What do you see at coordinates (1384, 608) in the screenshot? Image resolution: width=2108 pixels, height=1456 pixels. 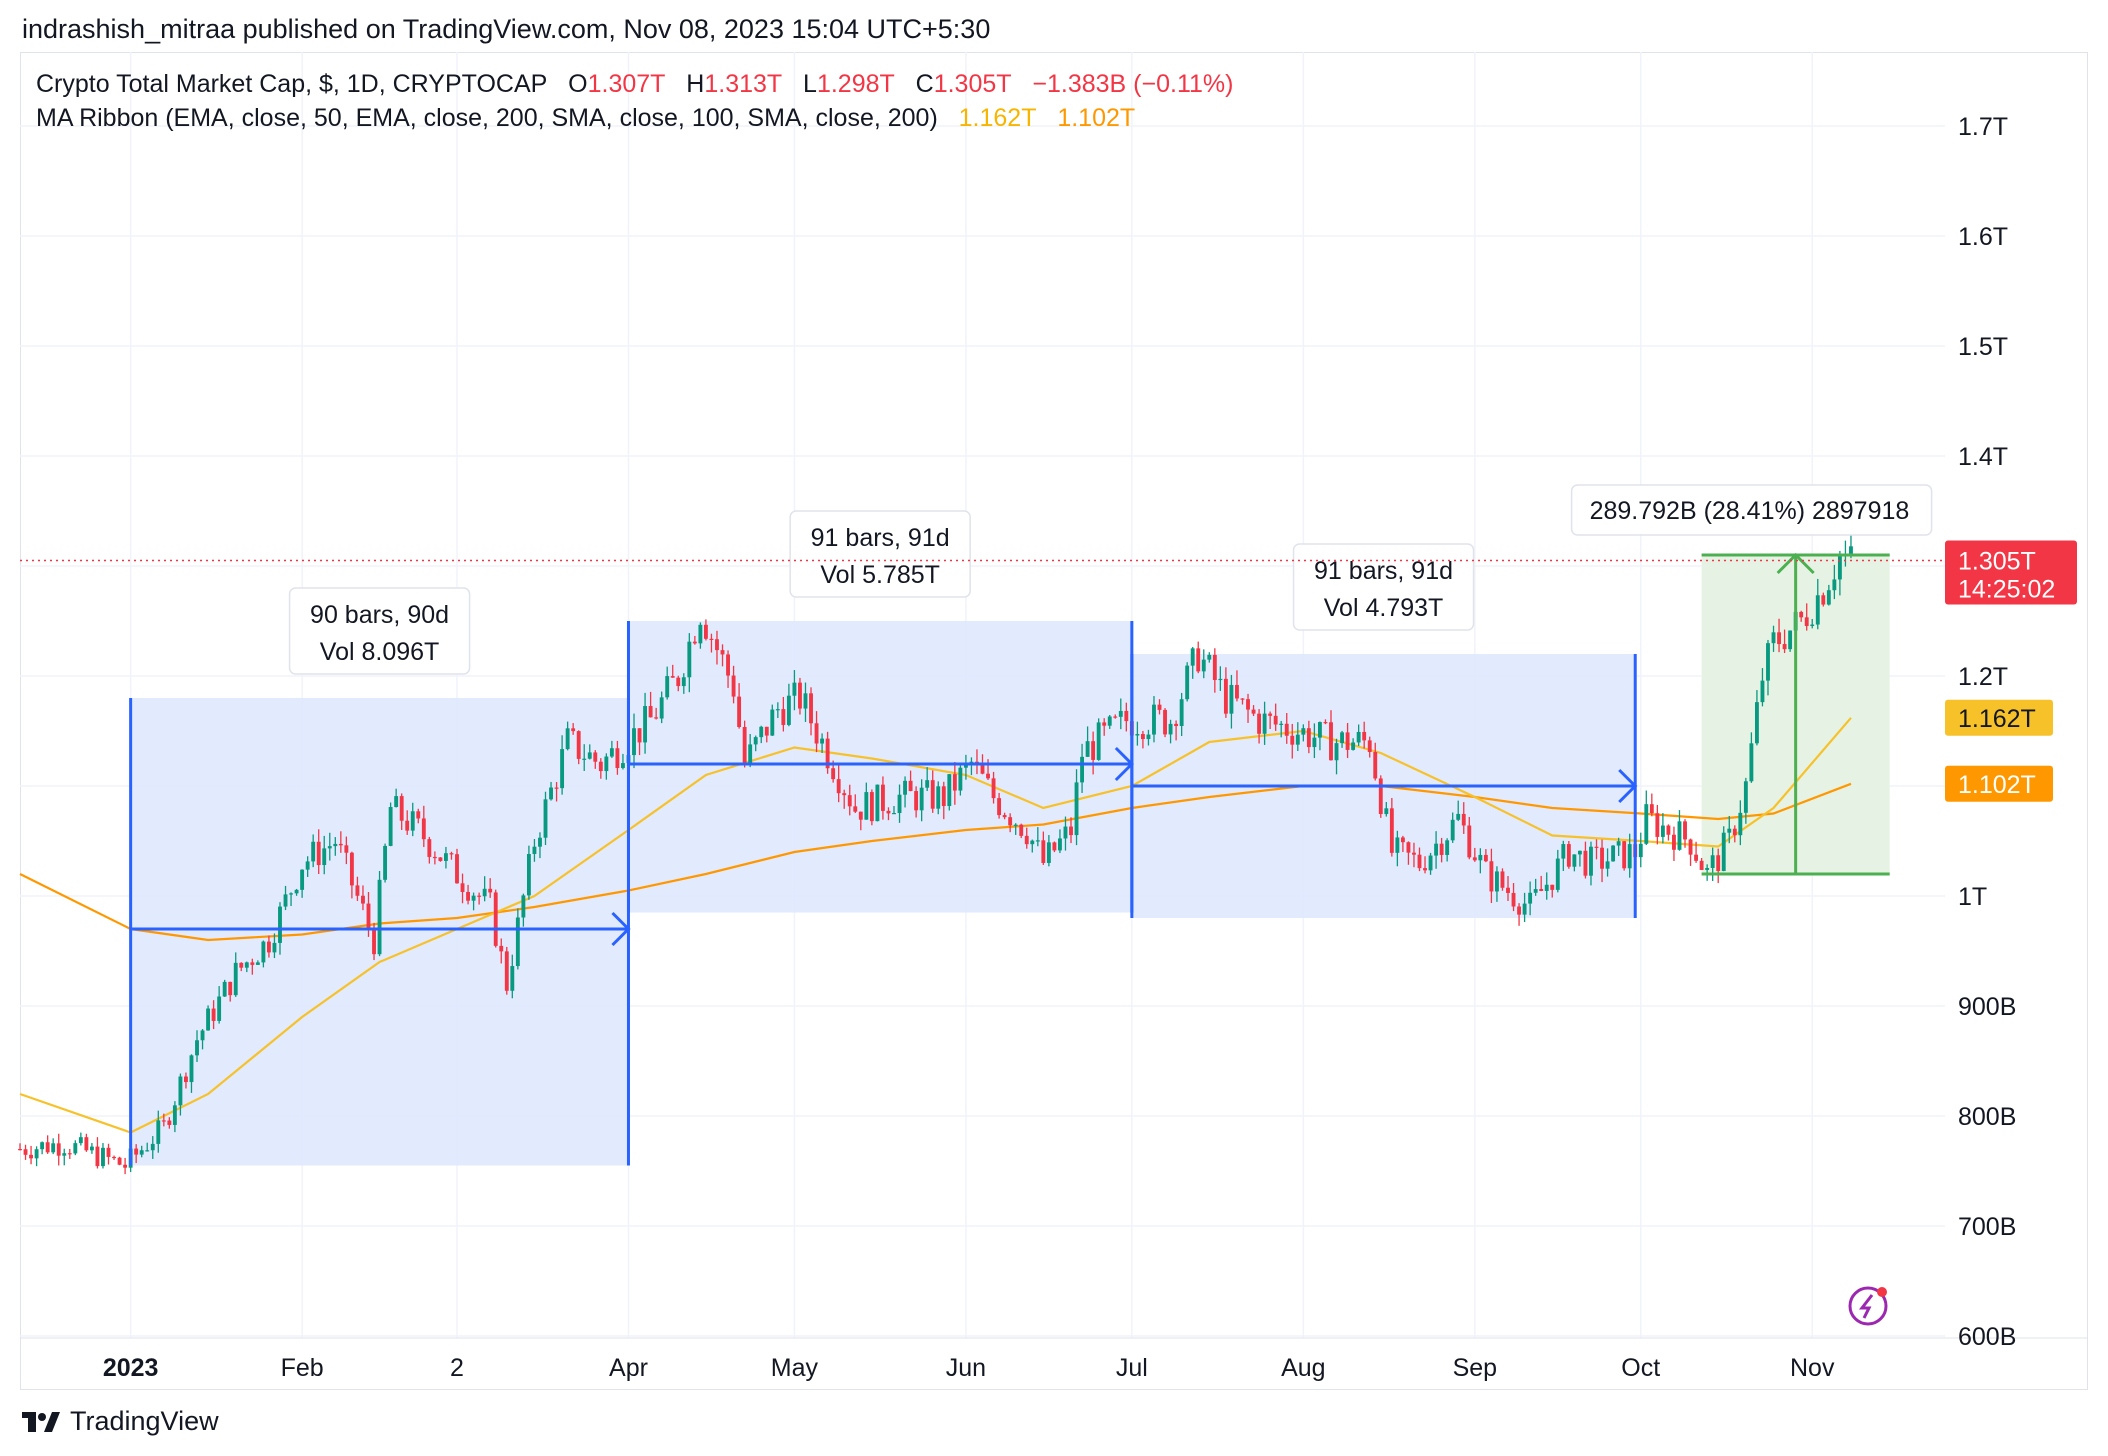 I see `date-range-volume-label: Vol 4.793T` at bounding box center [1384, 608].